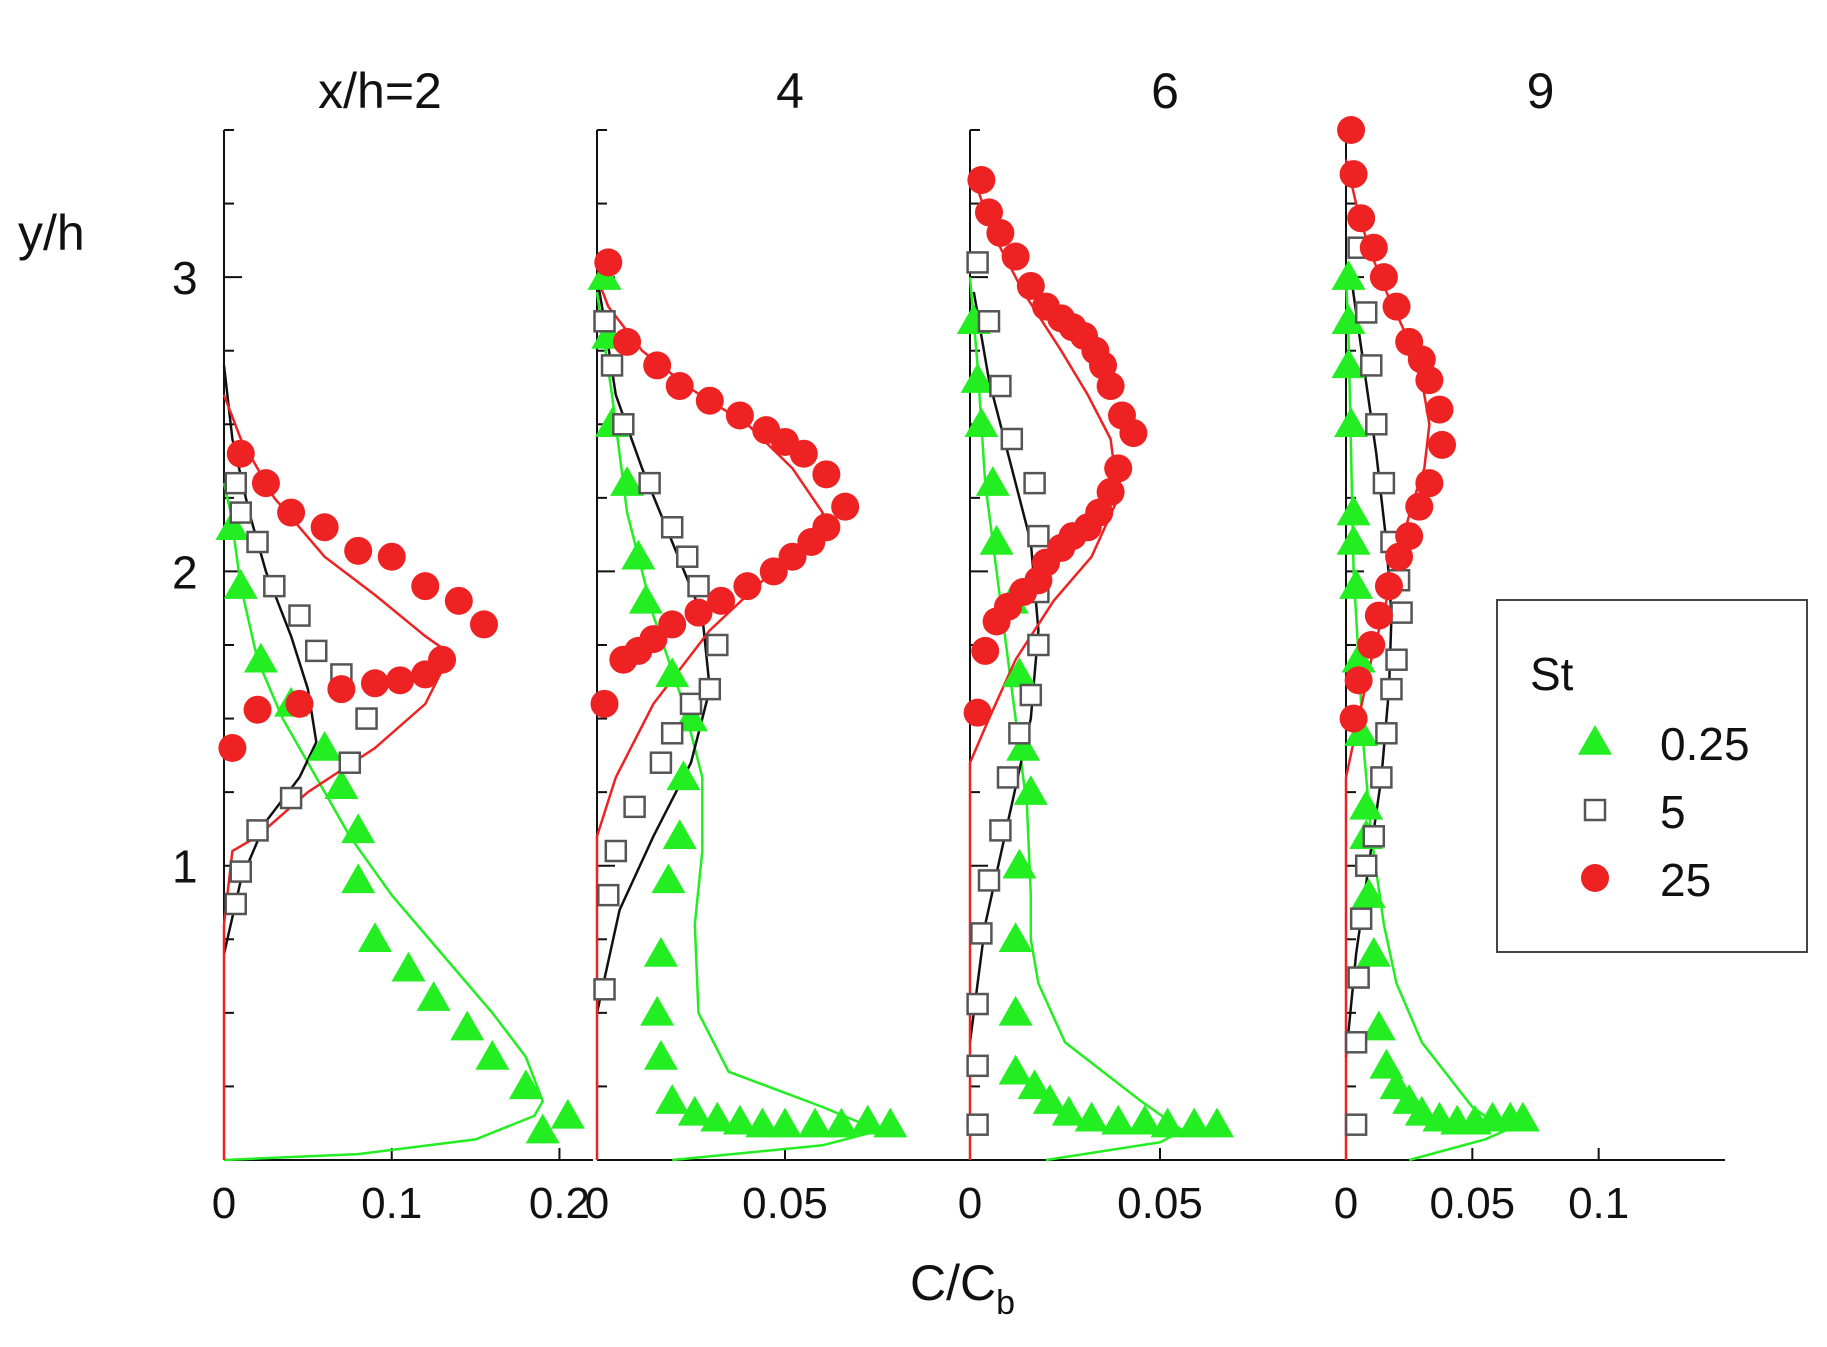 This screenshot has width=1827, height=1347. Describe the element at coordinates (1165, 91) in the screenshot. I see `panel-title: 6` at that location.